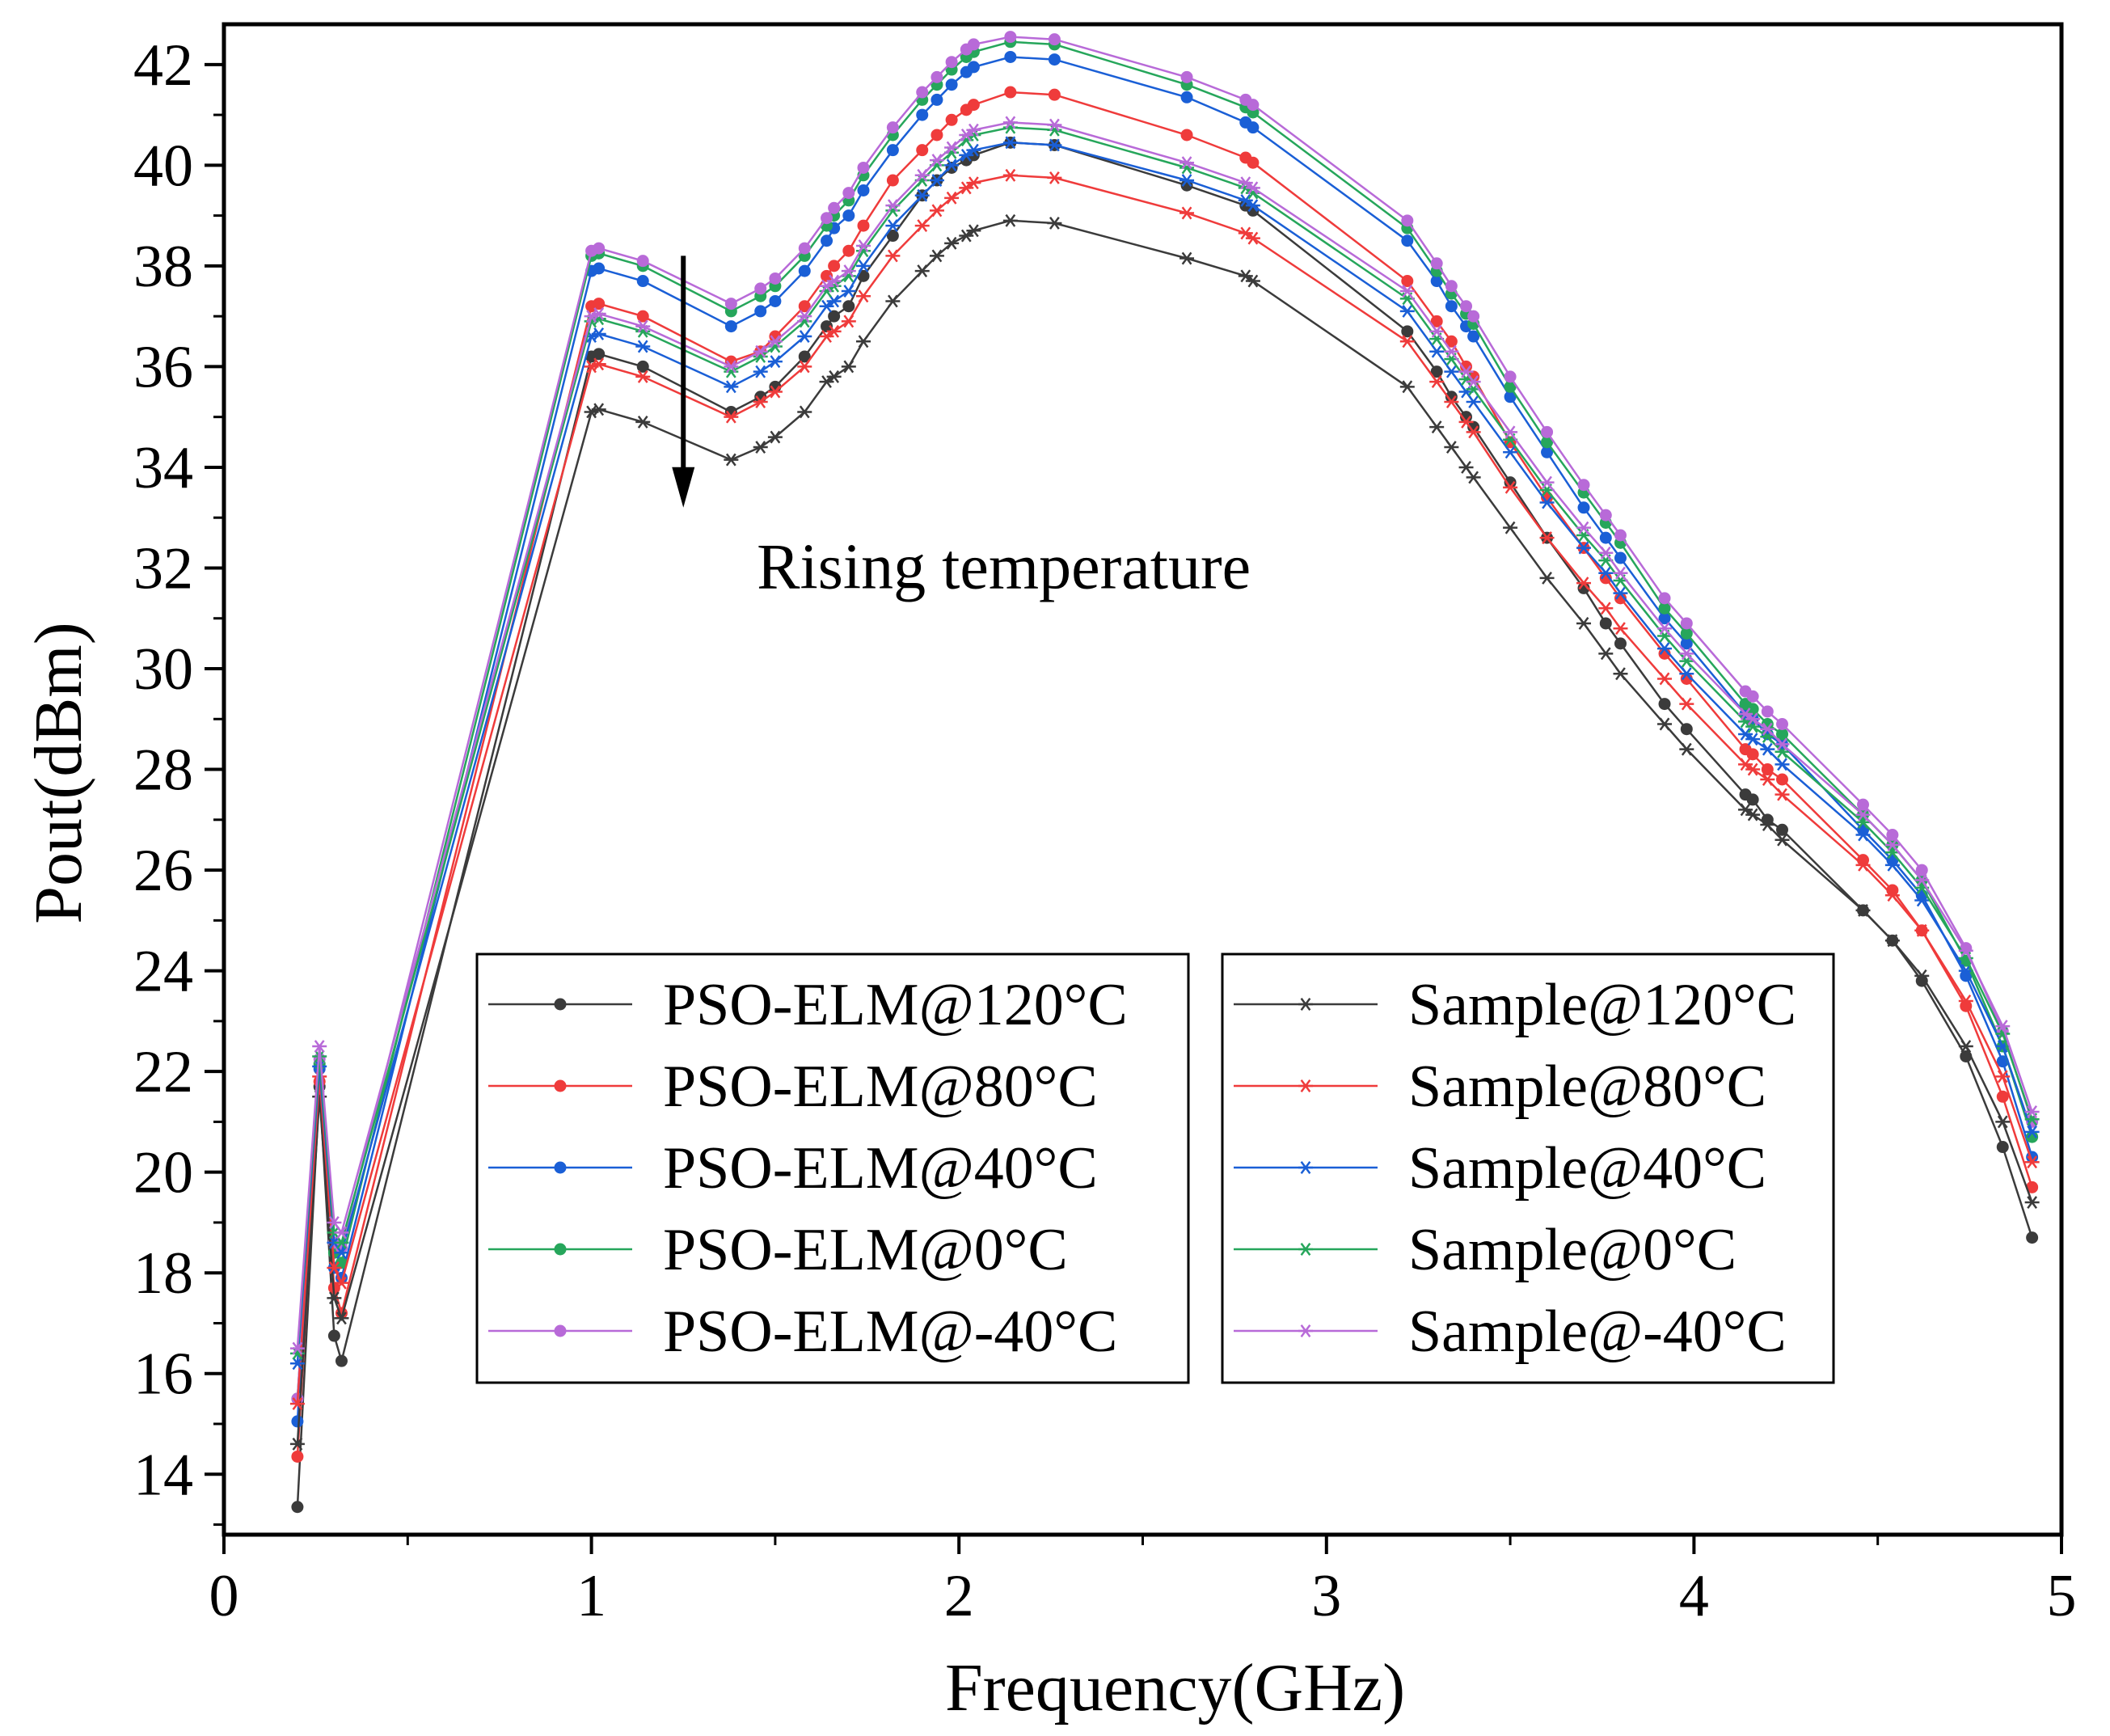 The height and width of the screenshot is (1736, 2110). What do you see at coordinates (163, 166) in the screenshot?
I see `y-tick-label: 40` at bounding box center [163, 166].